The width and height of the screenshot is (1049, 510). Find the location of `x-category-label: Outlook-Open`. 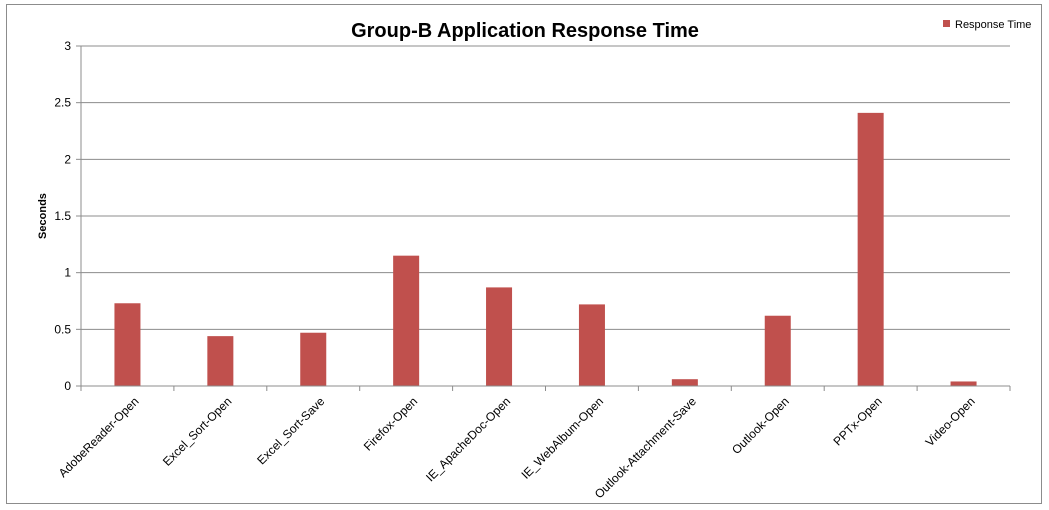

x-category-label: Outlook-Open is located at coordinates (760, 425).